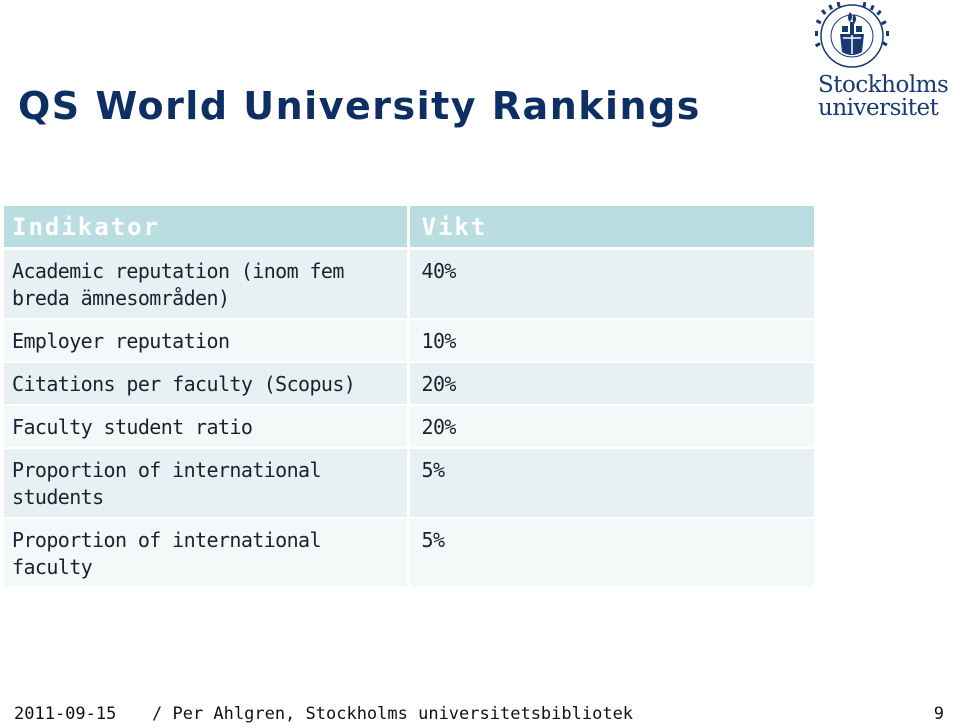 This screenshot has width=960, height=728. Describe the element at coordinates (65, 714) in the screenshot. I see `footer-date: 2011-09-15` at that location.